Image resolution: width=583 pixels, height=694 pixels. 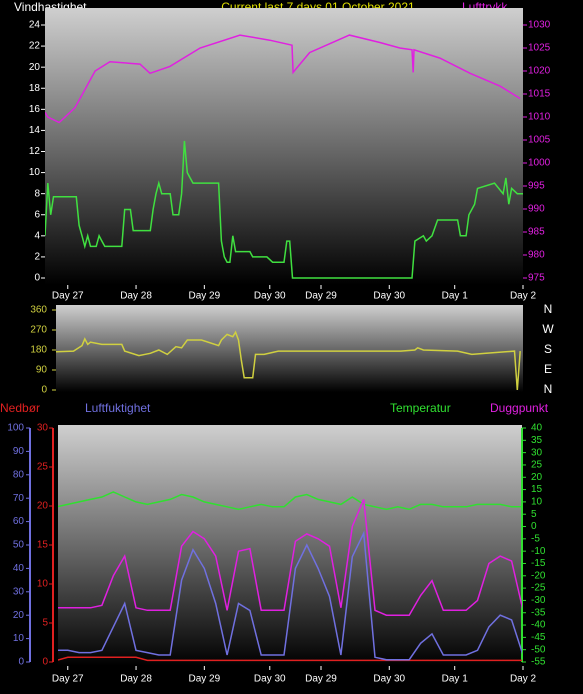 What do you see at coordinates (536, 278) in the screenshot?
I see `y2-tick-label: 975` at bounding box center [536, 278].